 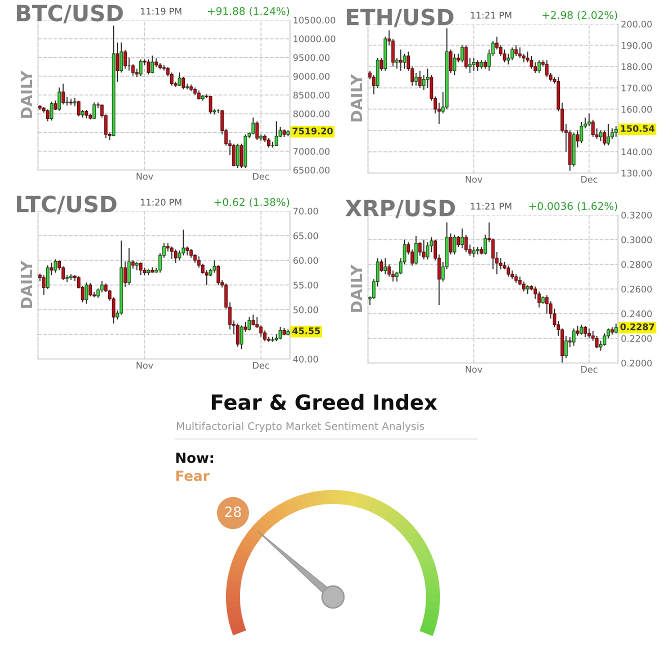 What do you see at coordinates (306, 211) in the screenshot?
I see `y-tick-label: 70.00` at bounding box center [306, 211].